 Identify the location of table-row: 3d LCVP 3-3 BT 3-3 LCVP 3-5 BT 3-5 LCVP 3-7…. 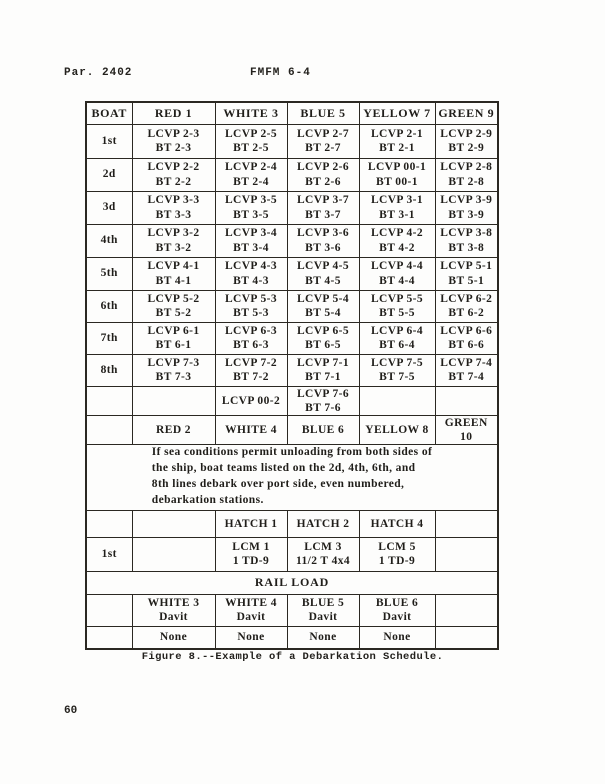
(292, 207).